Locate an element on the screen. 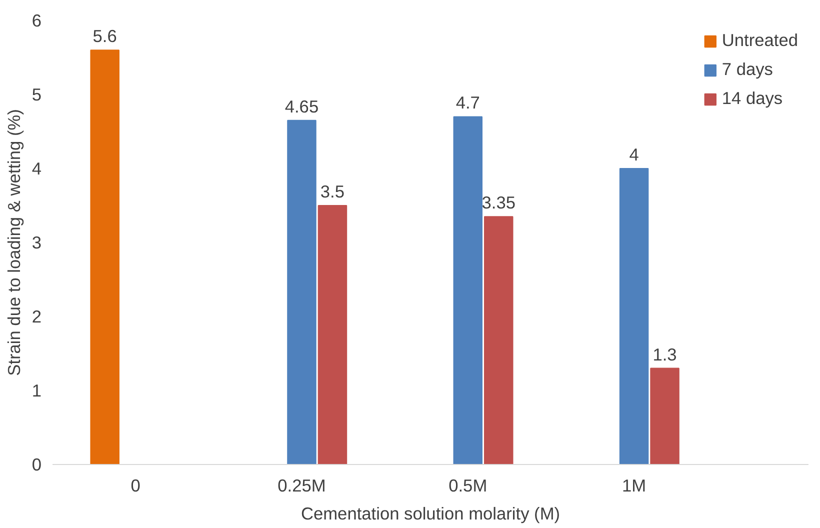  data-label: 4 is located at coordinates (634, 154).